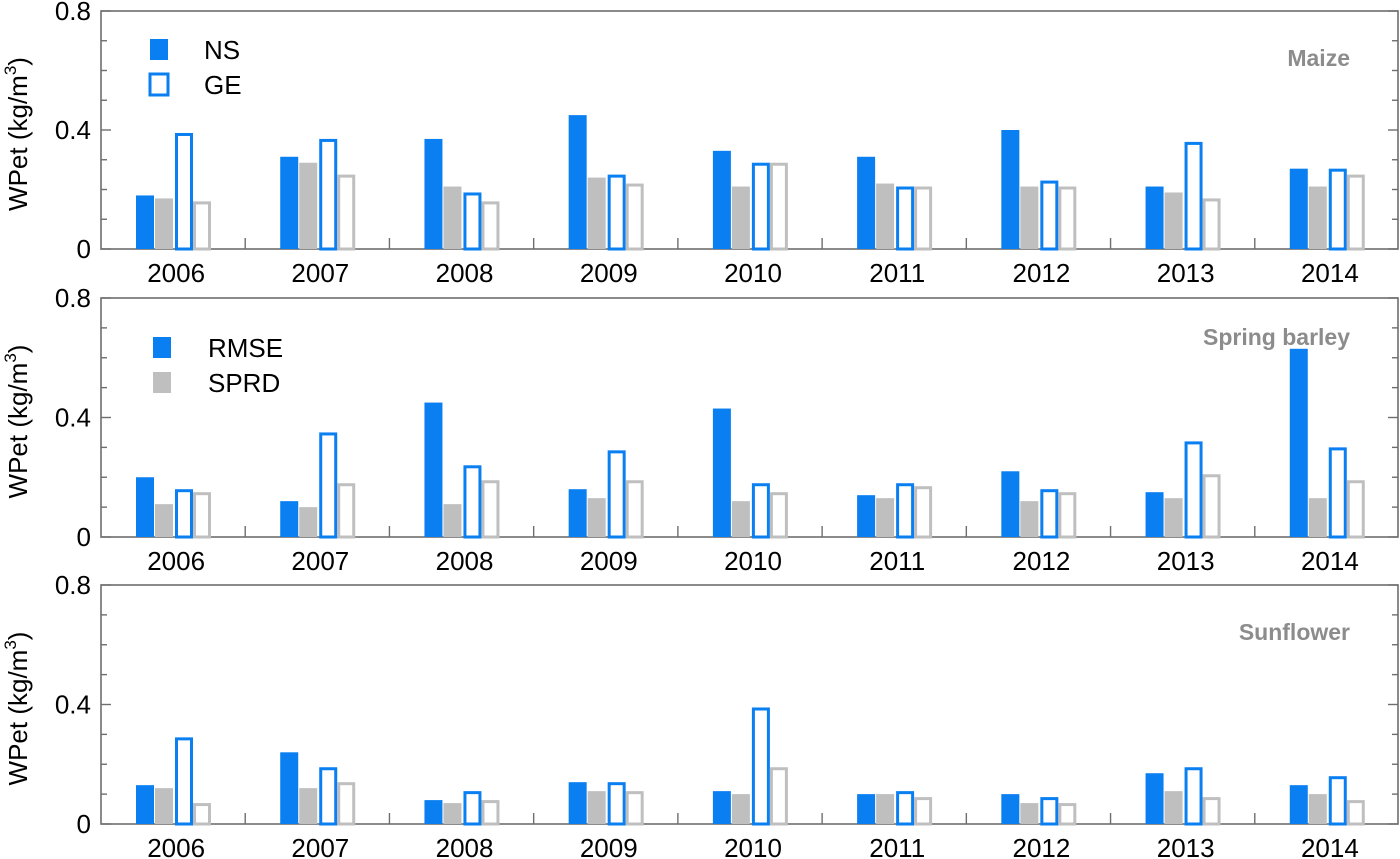 The image size is (1400, 859). I want to click on legend-ns-swatch, so click(159, 49).